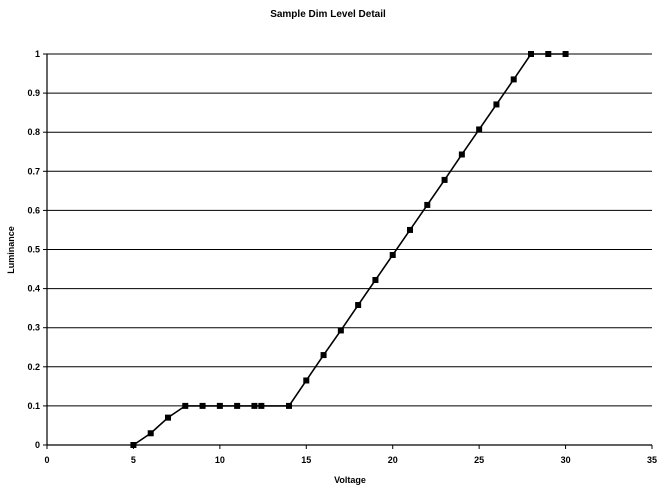  Describe the element at coordinates (393, 460) in the screenshot. I see `x-tick-label: 20` at that location.